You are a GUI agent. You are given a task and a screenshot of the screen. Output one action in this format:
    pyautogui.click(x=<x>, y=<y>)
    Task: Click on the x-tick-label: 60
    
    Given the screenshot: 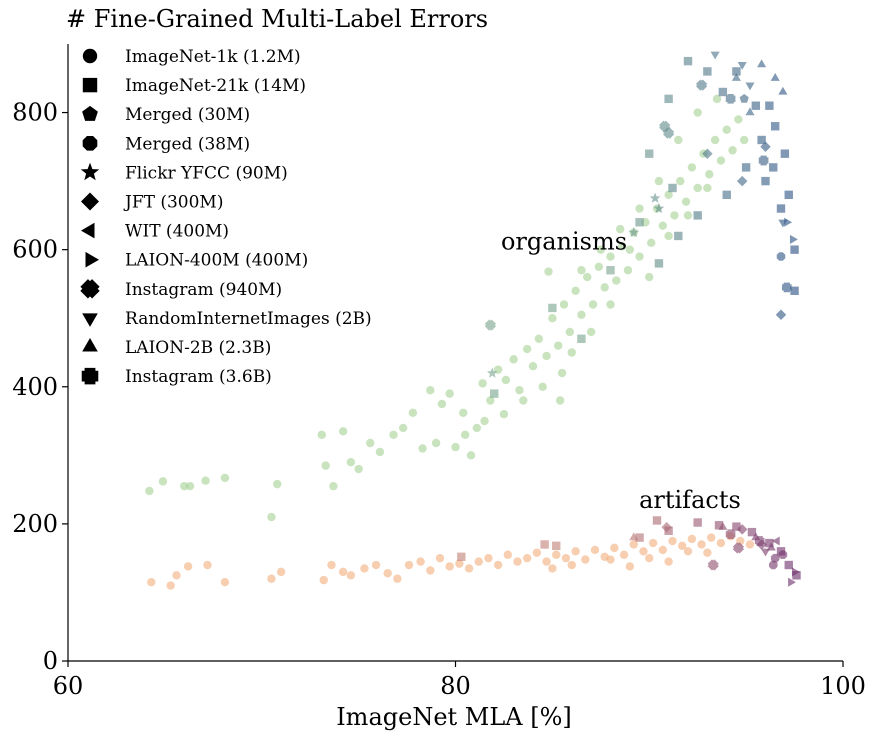 What is the action you would take?
    pyautogui.click(x=68, y=686)
    